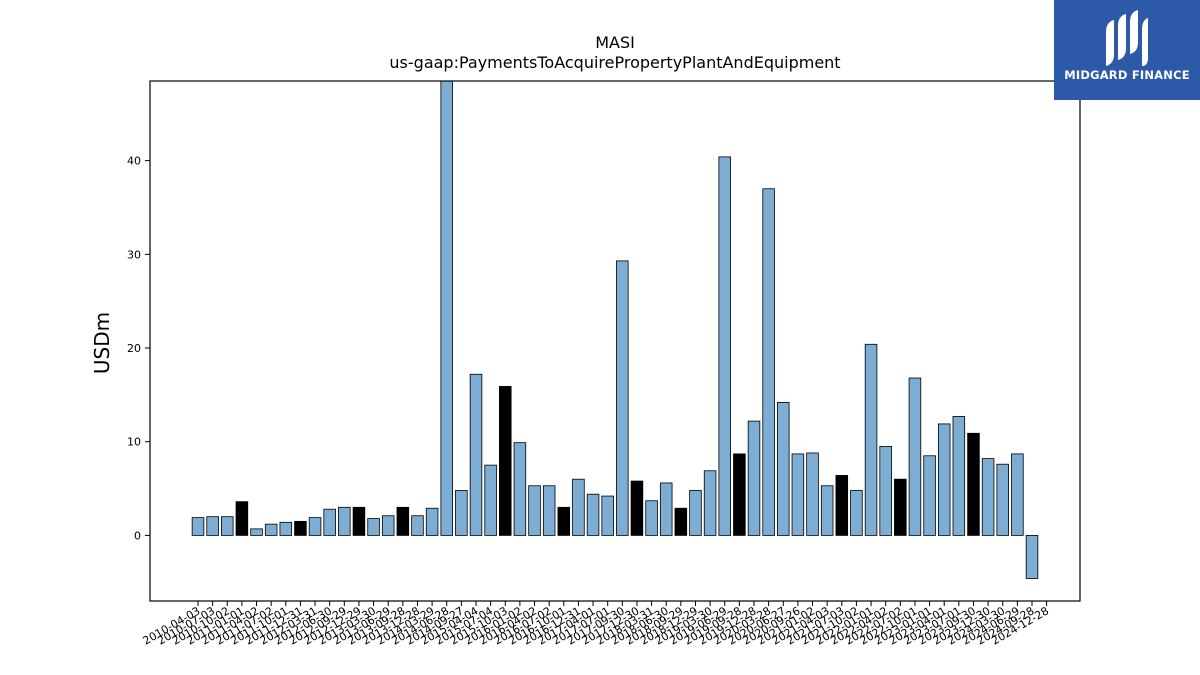  I want to click on y-axis: 0 10 20 30 40, so click(138, 348).